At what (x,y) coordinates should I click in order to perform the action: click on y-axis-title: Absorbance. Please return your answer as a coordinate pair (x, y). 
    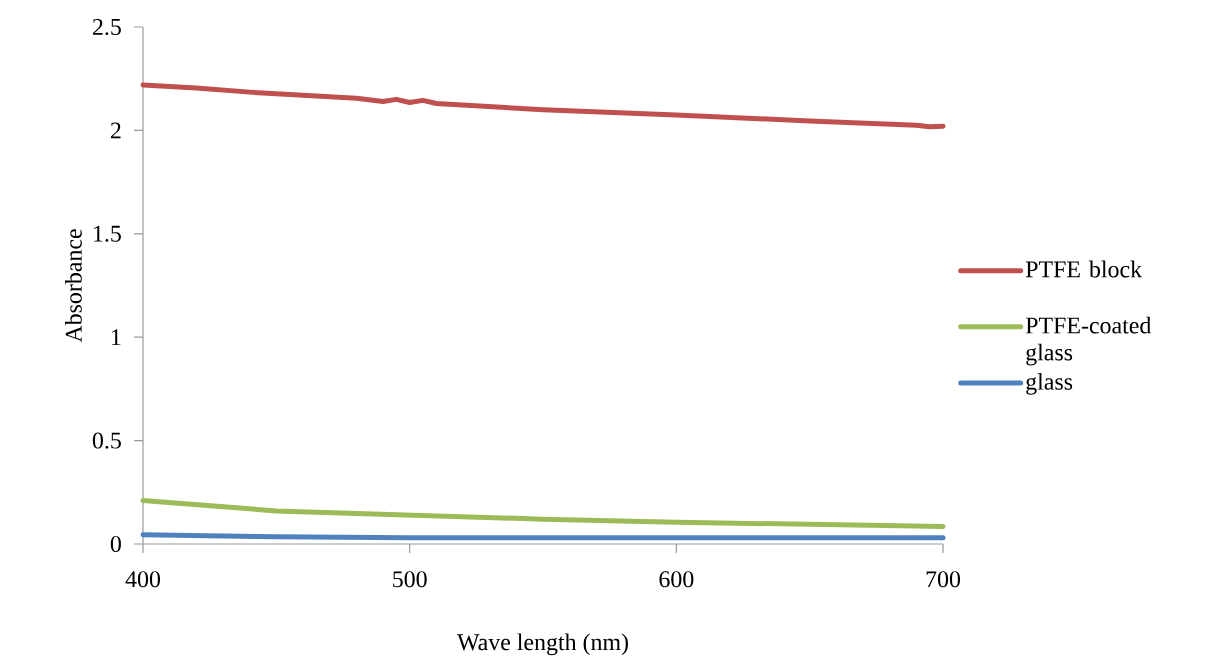
    Looking at the image, I should click on (73, 286).